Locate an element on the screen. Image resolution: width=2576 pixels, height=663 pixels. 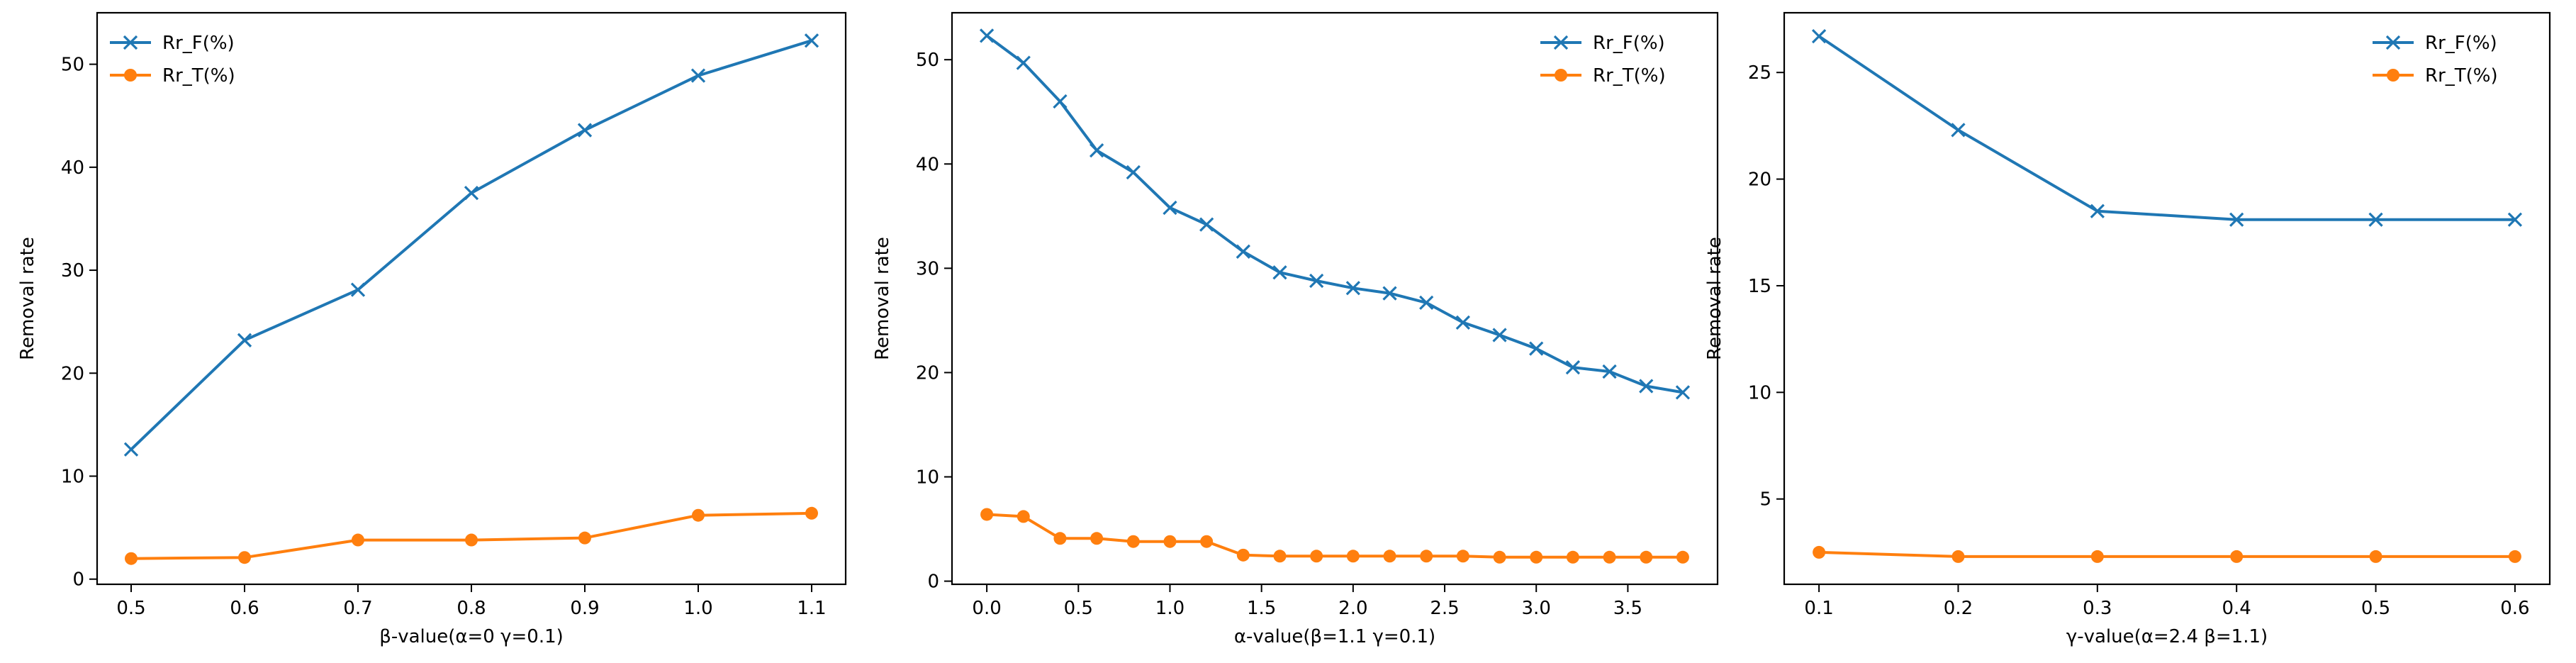
x-tick-label: 1.5 is located at coordinates (1261, 609).